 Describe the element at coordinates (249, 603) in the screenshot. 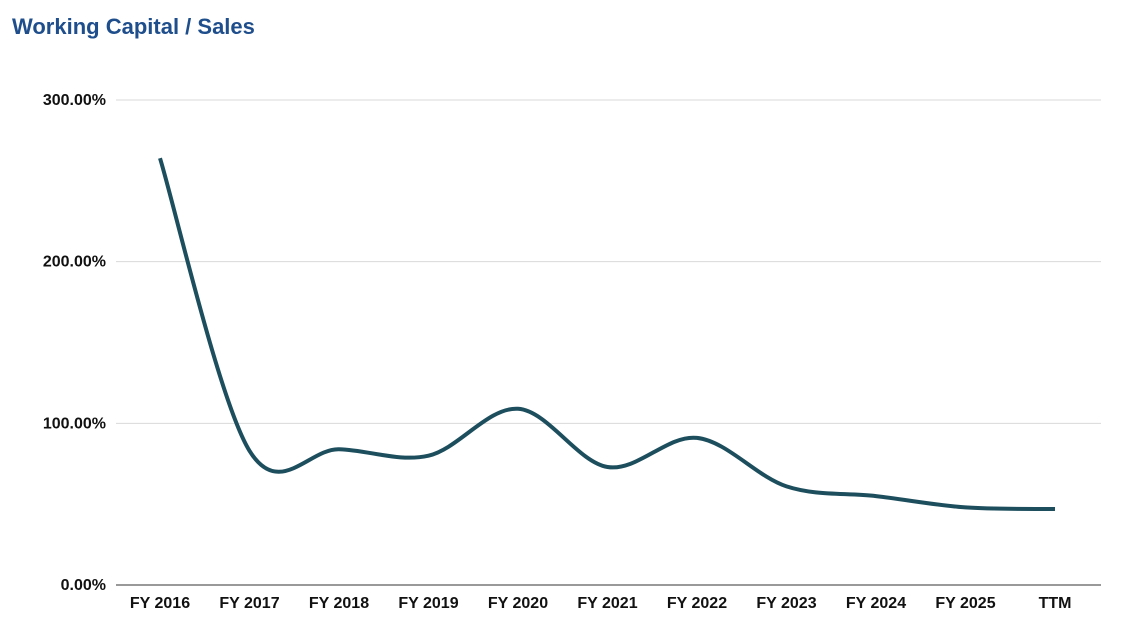

I see `x-tick-label: FY 2017` at that location.